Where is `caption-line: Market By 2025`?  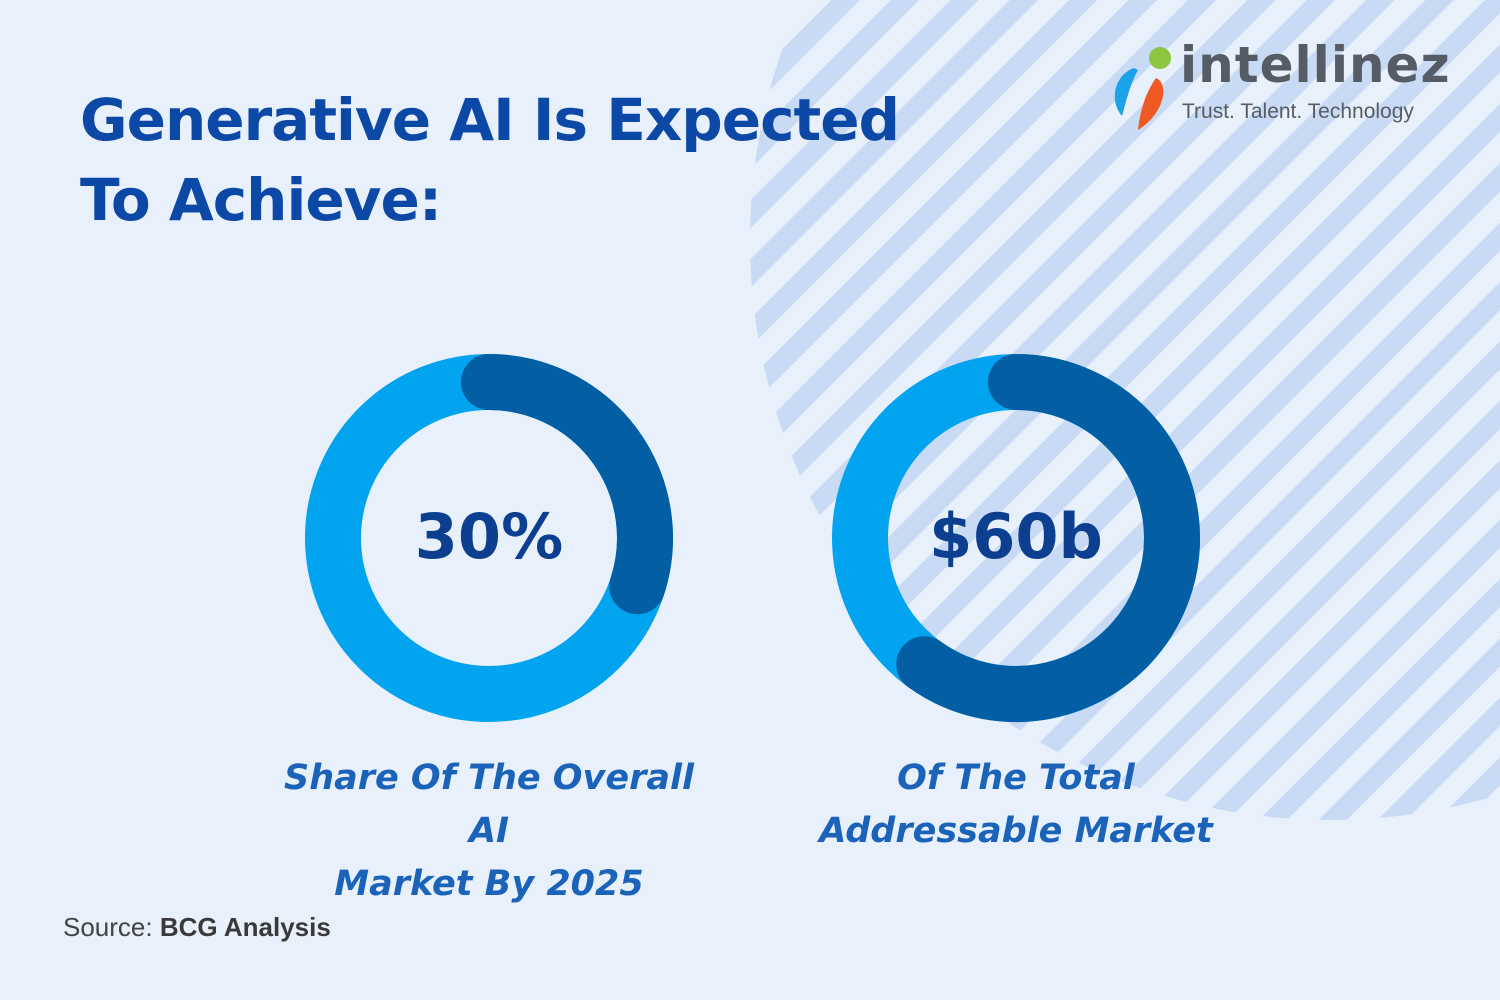 caption-line: Market By 2025 is located at coordinates (489, 884).